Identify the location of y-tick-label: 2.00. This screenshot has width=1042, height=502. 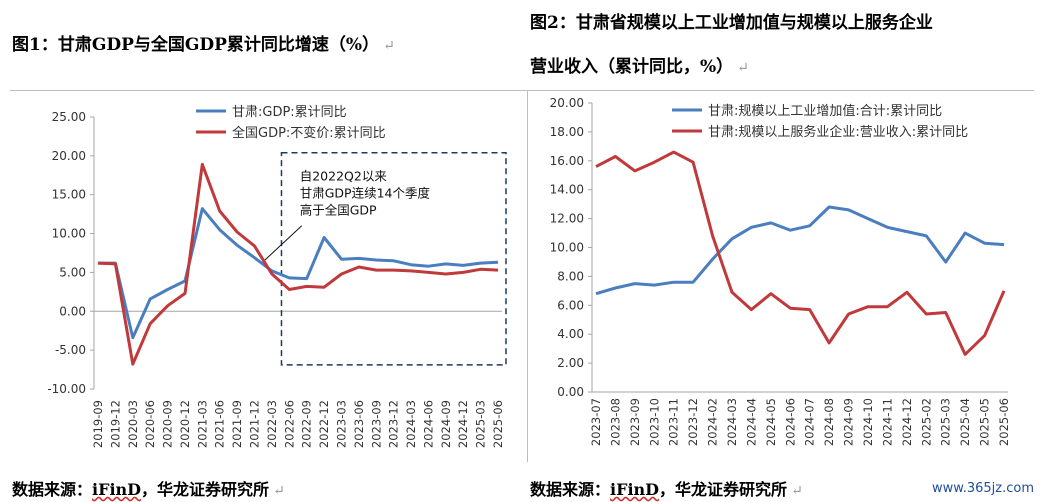
(570, 363).